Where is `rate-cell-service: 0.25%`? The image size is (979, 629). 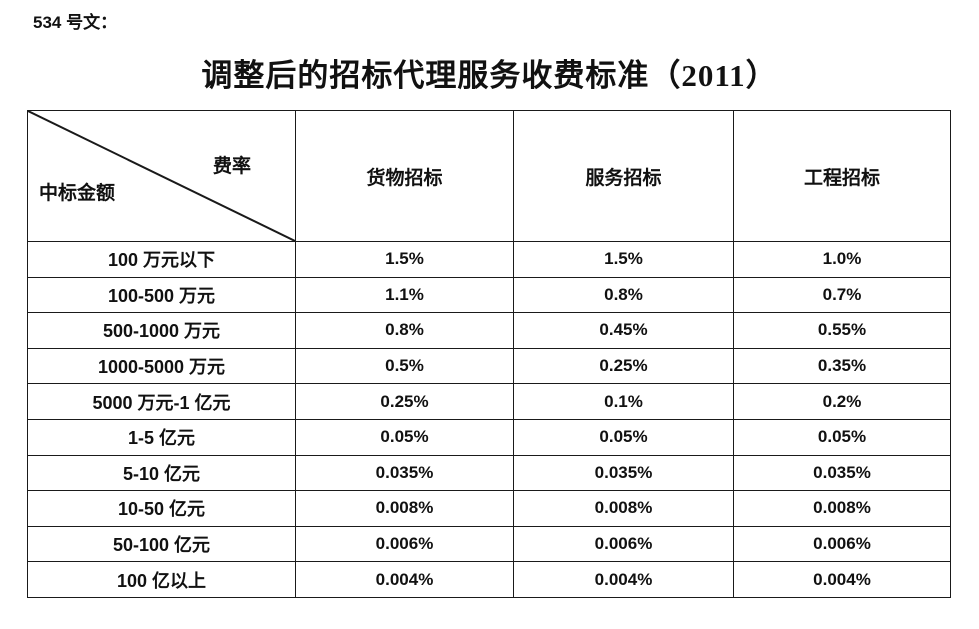
rate-cell-service: 0.25% is located at coordinates (623, 366).